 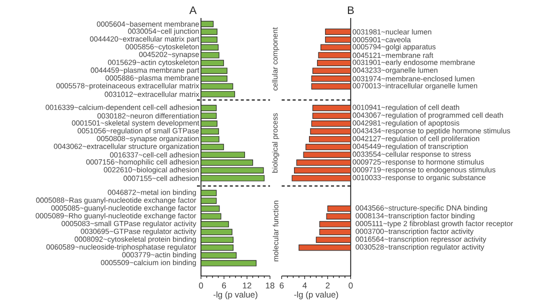 I want to click on x-tick-label: 12, so click(x=247, y=285).